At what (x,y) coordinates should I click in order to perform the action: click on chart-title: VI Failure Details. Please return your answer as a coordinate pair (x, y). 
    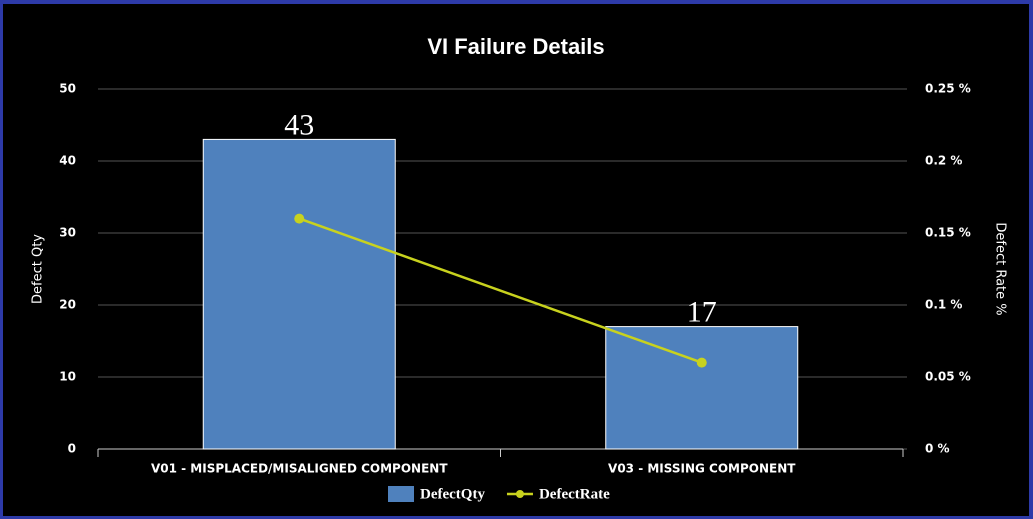
    Looking at the image, I should click on (515, 46).